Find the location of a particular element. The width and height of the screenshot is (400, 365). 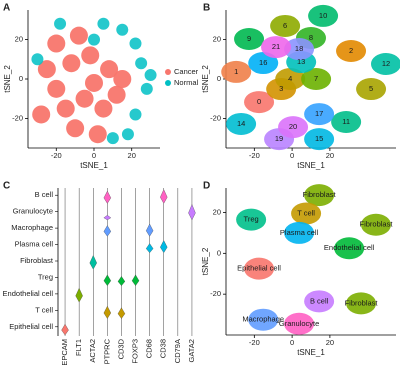

gene-label: CD68 is located at coordinates (149, 348).